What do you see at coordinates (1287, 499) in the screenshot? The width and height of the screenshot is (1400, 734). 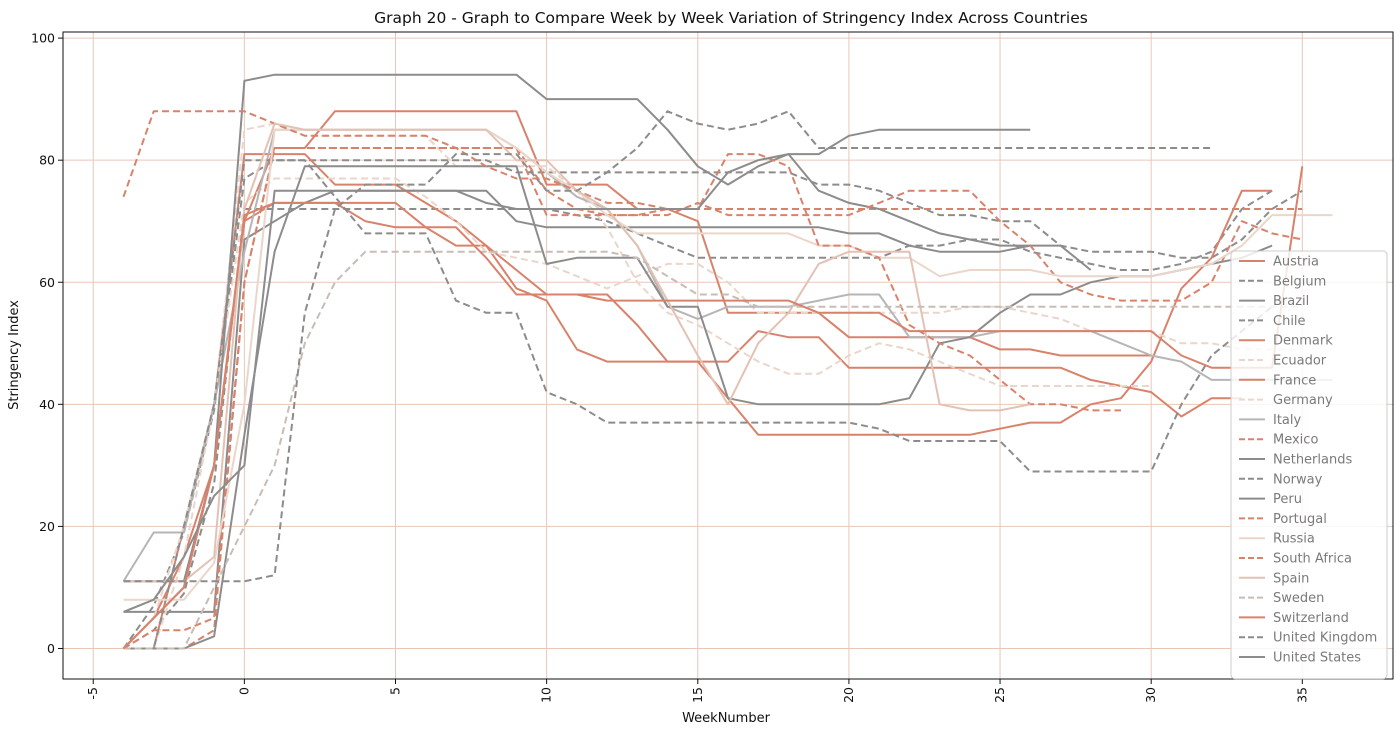 I see `legend-label: Peru` at bounding box center [1287, 499].